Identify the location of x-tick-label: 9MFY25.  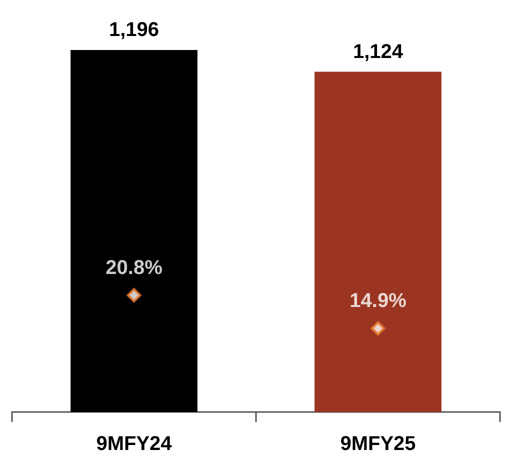
(378, 444).